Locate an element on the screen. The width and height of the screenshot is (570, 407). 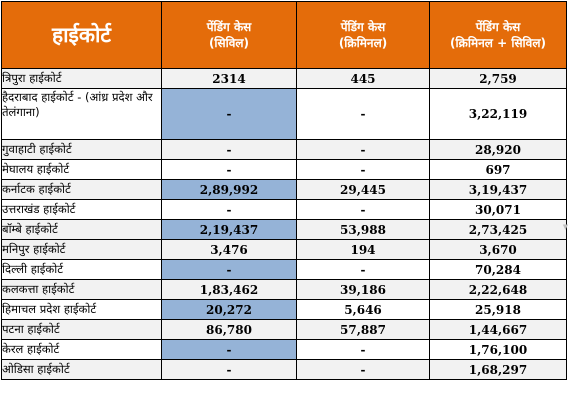
header-civil: पेंडिंग केस (सिविल) is located at coordinates (229, 35).